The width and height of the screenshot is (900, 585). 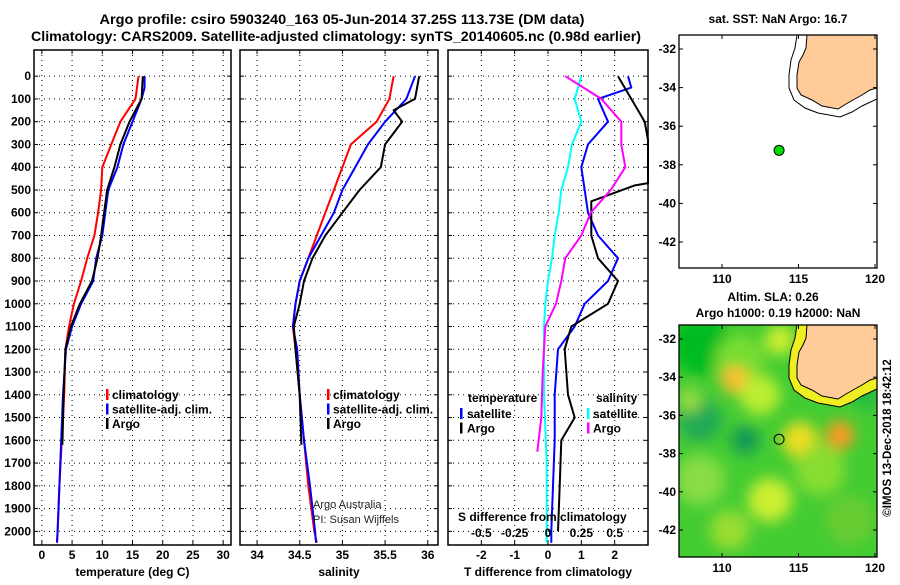 What do you see at coordinates (668, 49) in the screenshot?
I see `lat-tick-label: -32` at bounding box center [668, 49].